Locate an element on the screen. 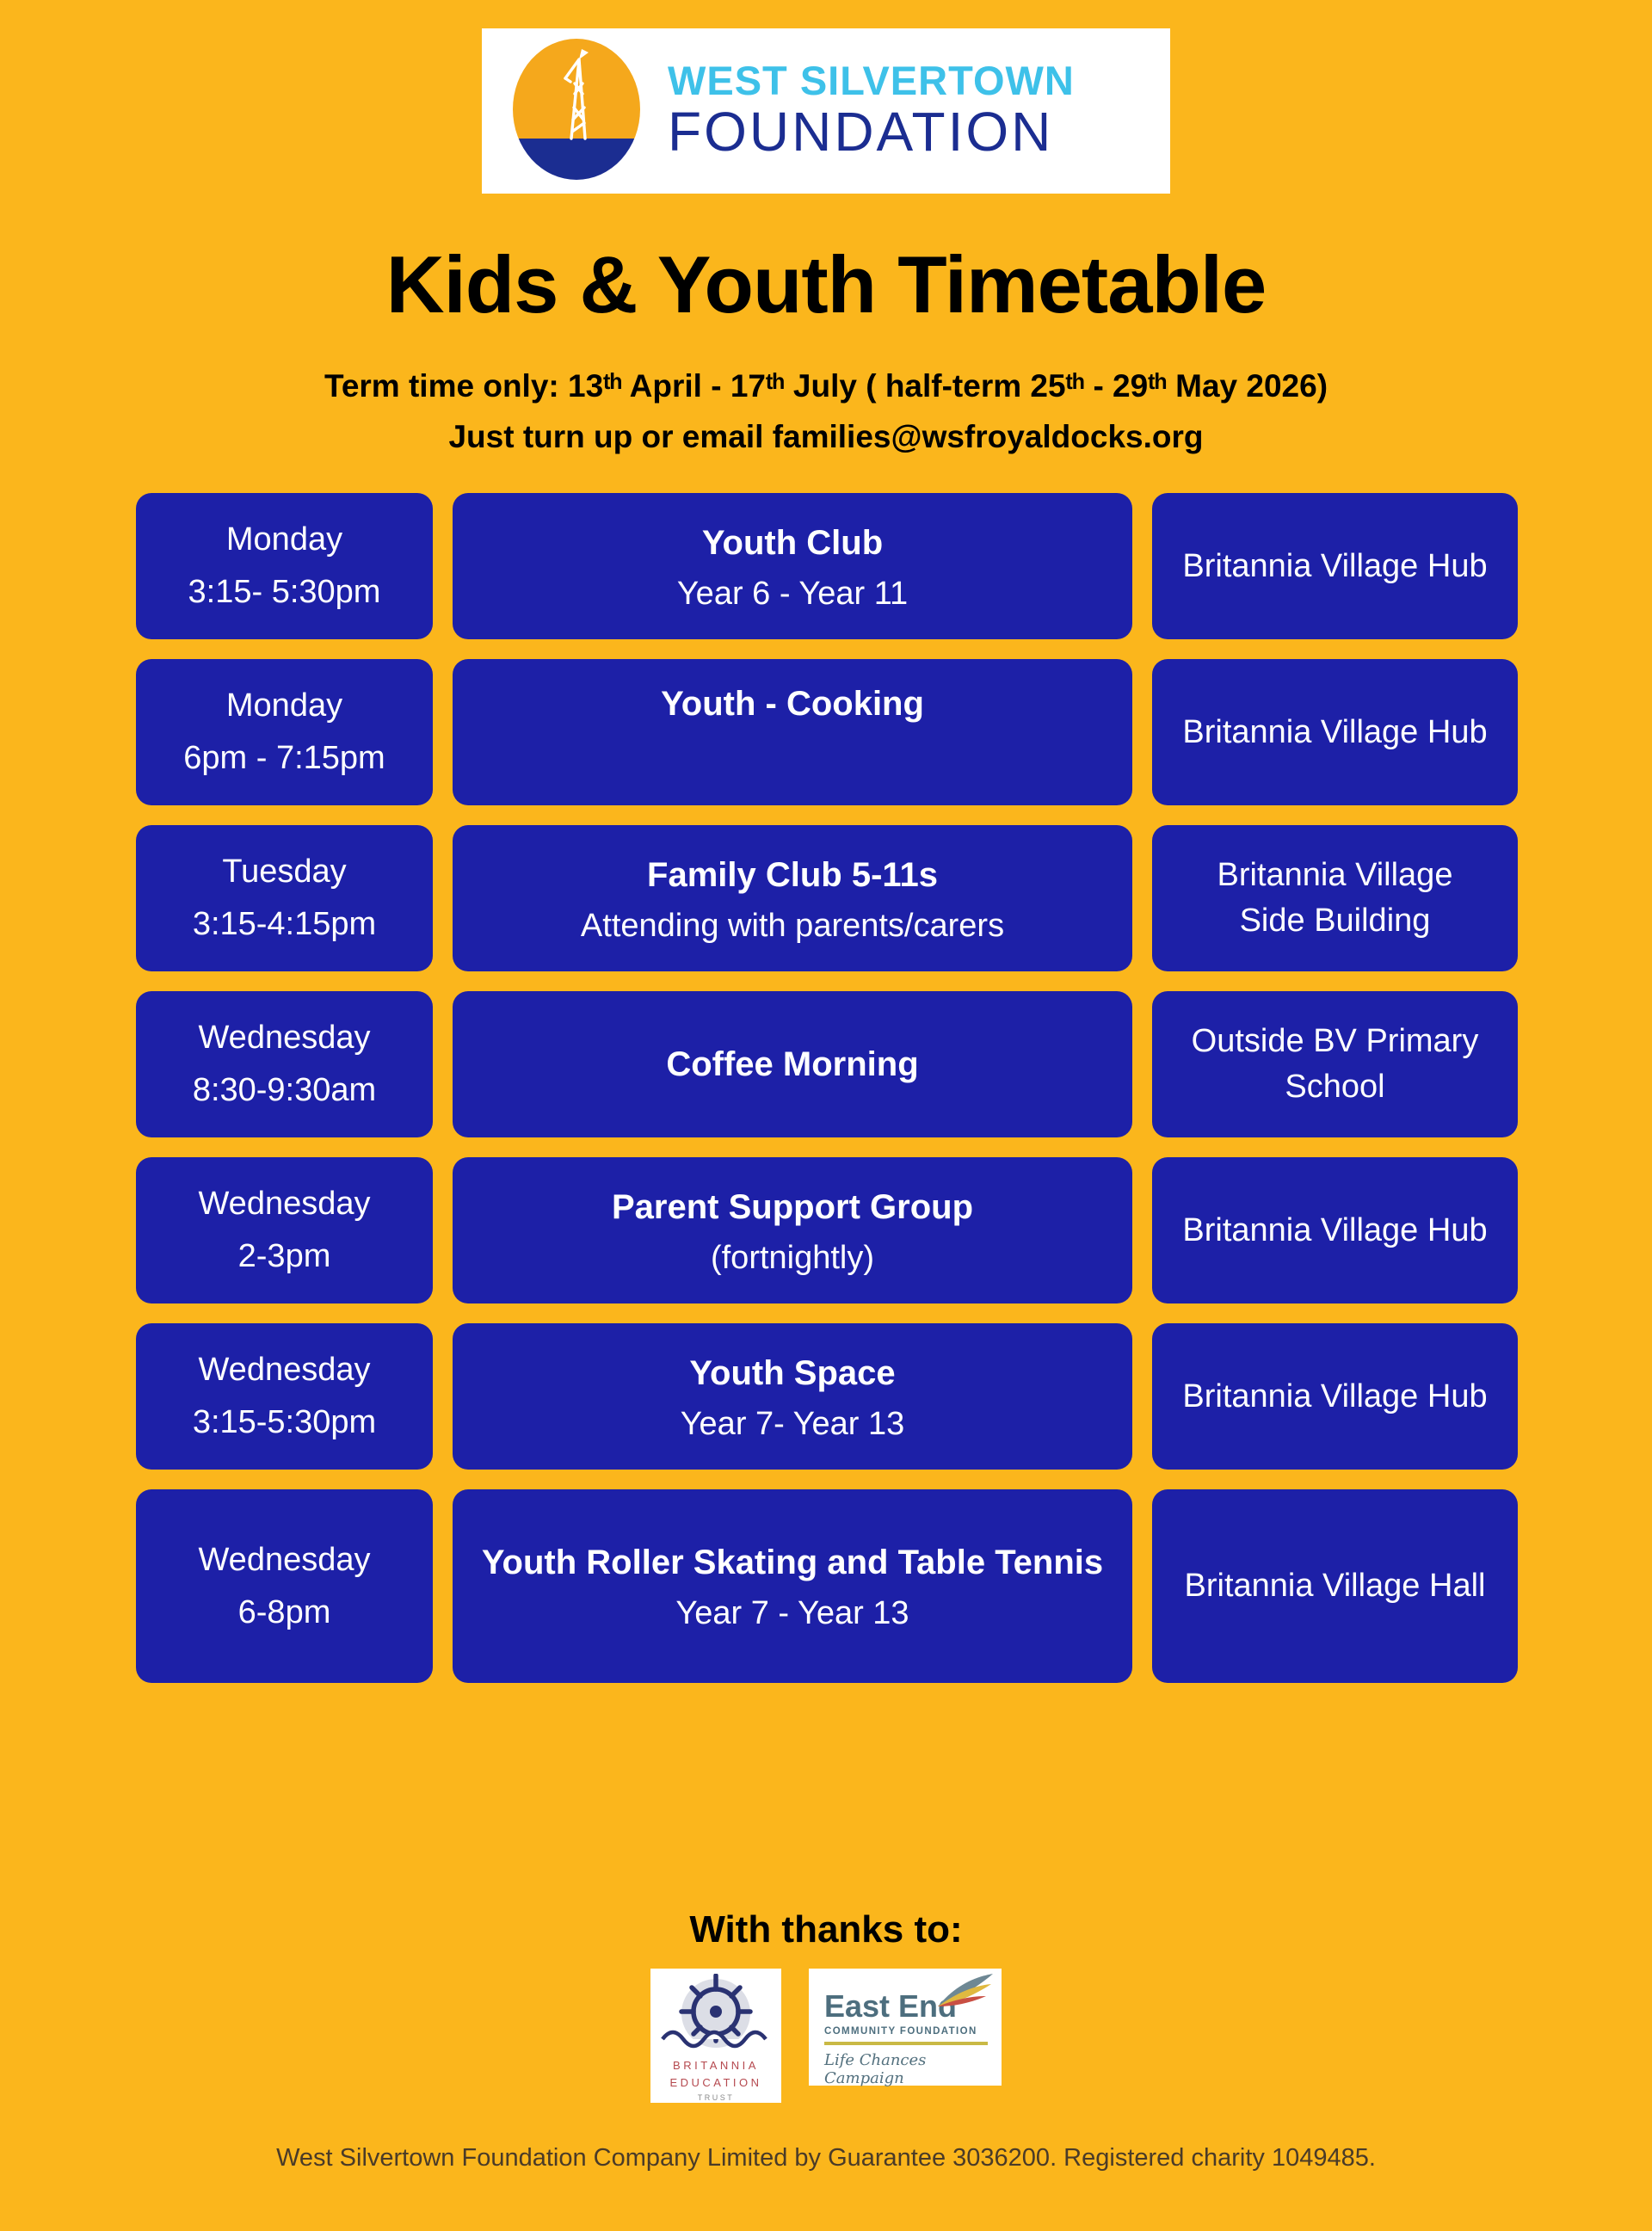 Image resolution: width=1652 pixels, height=2231 pixels. timetable-row4-daytime: Wednesday 8:30-9:30am is located at coordinates (284, 1064).